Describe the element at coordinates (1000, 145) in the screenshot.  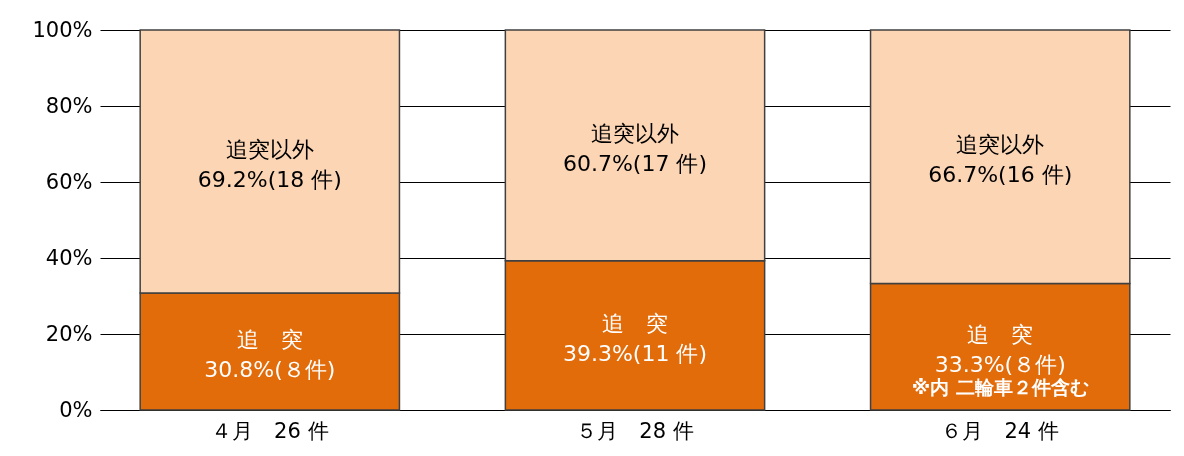
I see `series-label: 追突以外` at that location.